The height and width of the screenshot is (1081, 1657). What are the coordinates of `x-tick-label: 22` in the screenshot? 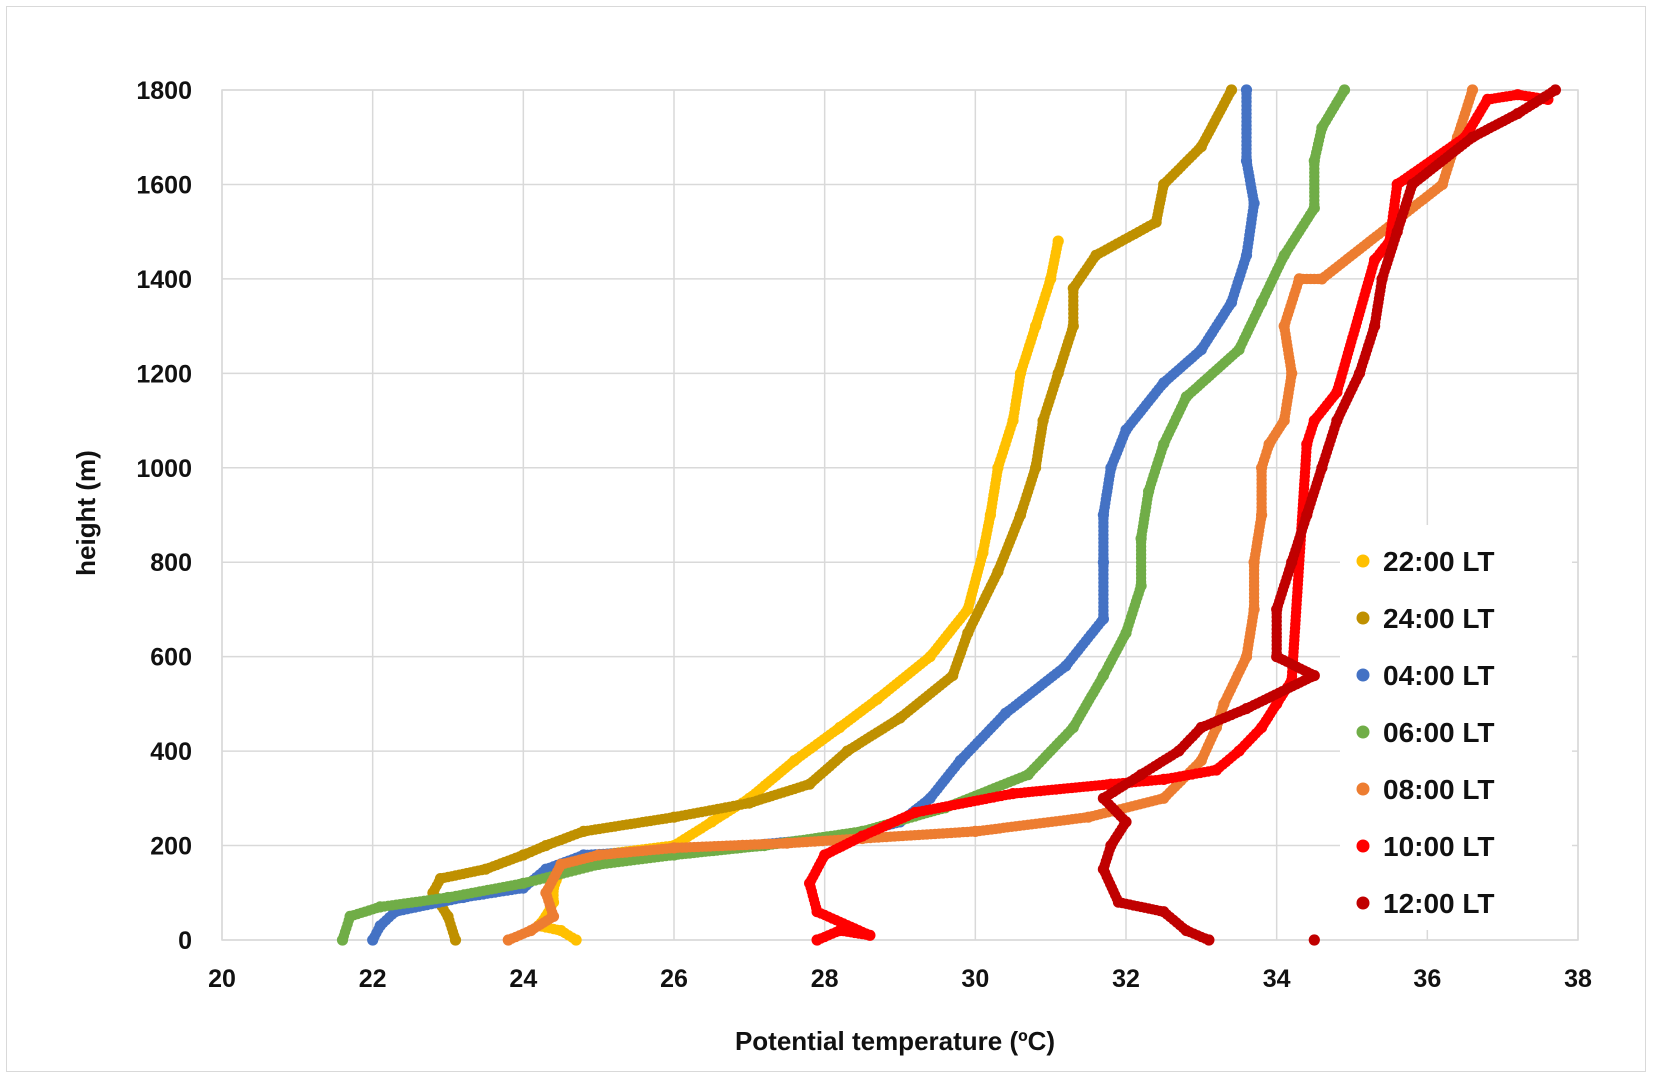 It's located at (373, 979).